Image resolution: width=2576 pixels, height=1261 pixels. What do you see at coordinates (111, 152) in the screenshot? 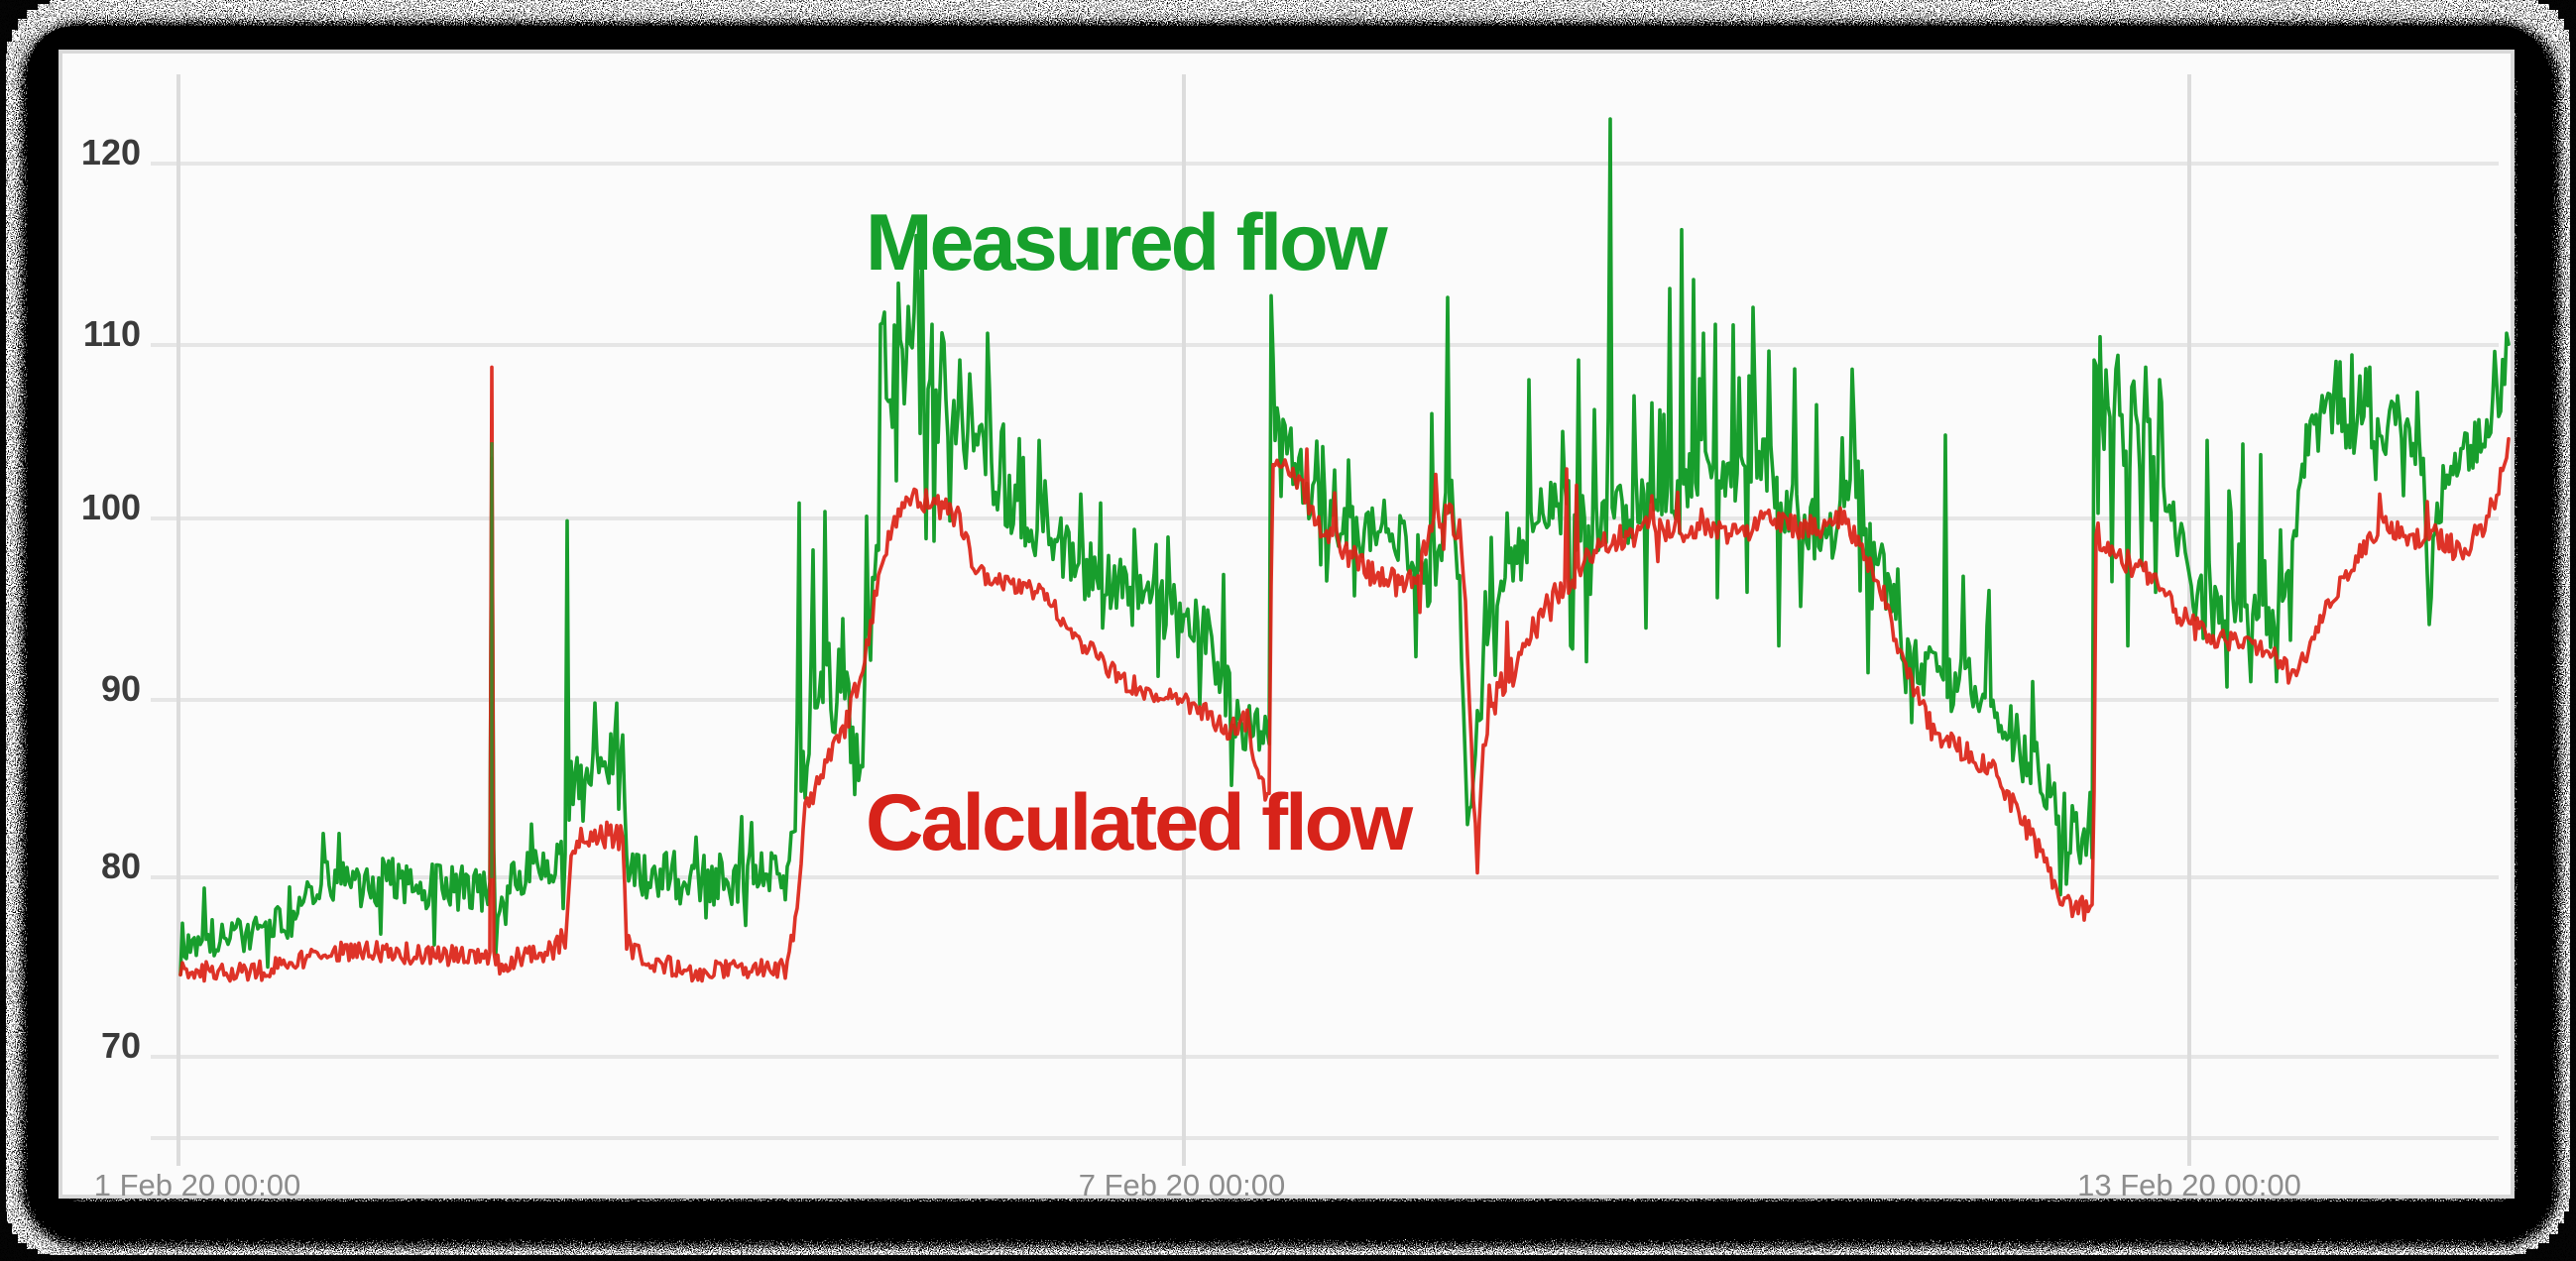
I see `svg-text: 120` at bounding box center [111, 152].